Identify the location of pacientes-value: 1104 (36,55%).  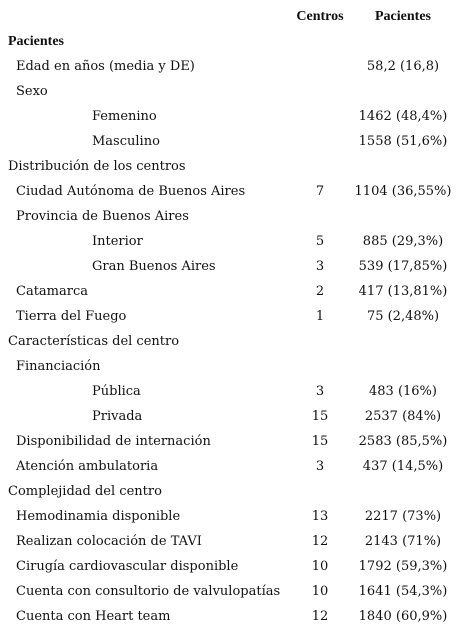
(403, 191).